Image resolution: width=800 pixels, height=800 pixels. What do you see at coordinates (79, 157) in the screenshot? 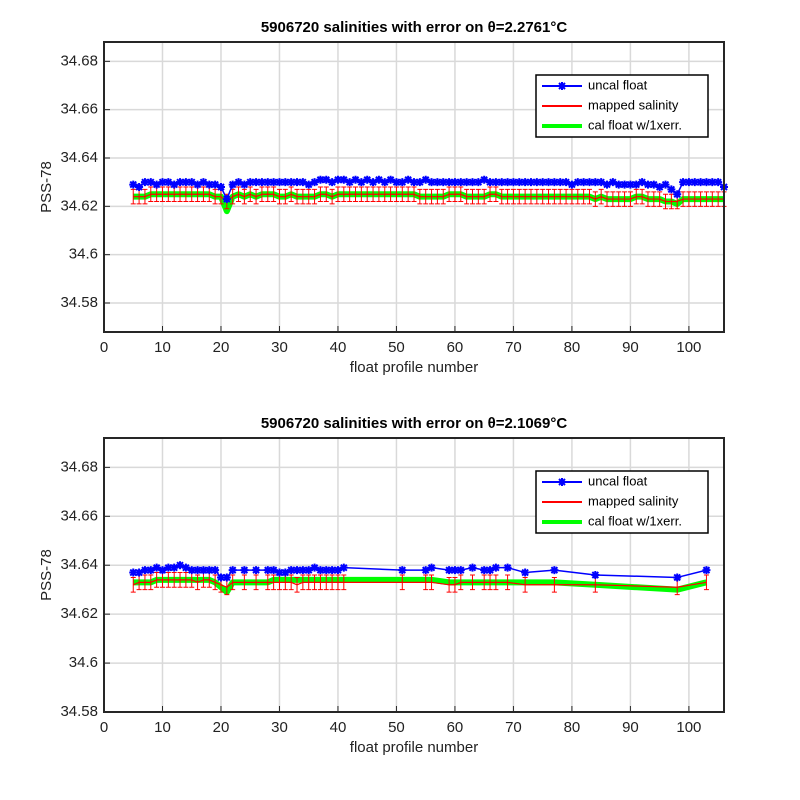
I see `y-tick-label: 34.64` at bounding box center [79, 157].